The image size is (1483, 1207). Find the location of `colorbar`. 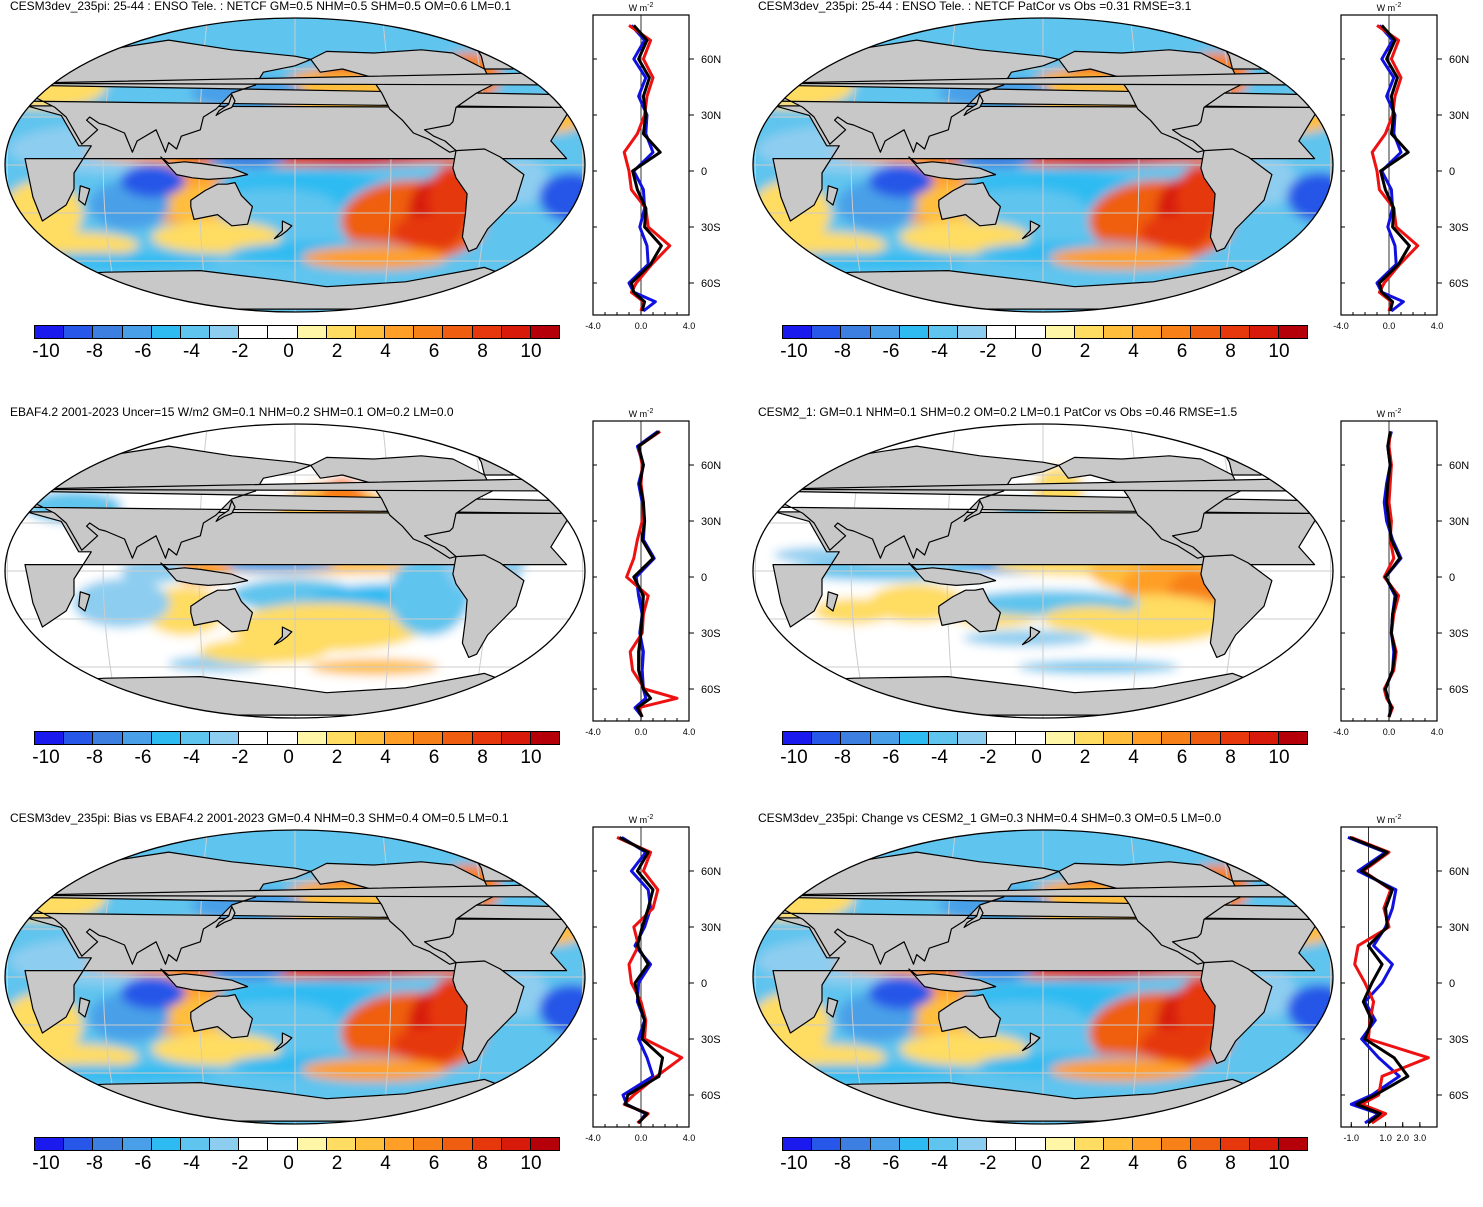

colorbar is located at coordinates (1045, 332).